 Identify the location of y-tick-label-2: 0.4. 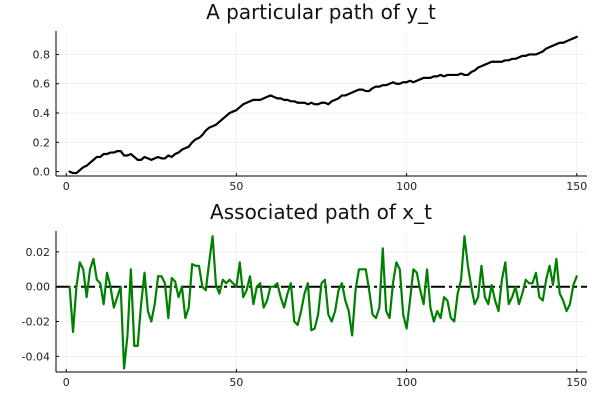
(42, 113).